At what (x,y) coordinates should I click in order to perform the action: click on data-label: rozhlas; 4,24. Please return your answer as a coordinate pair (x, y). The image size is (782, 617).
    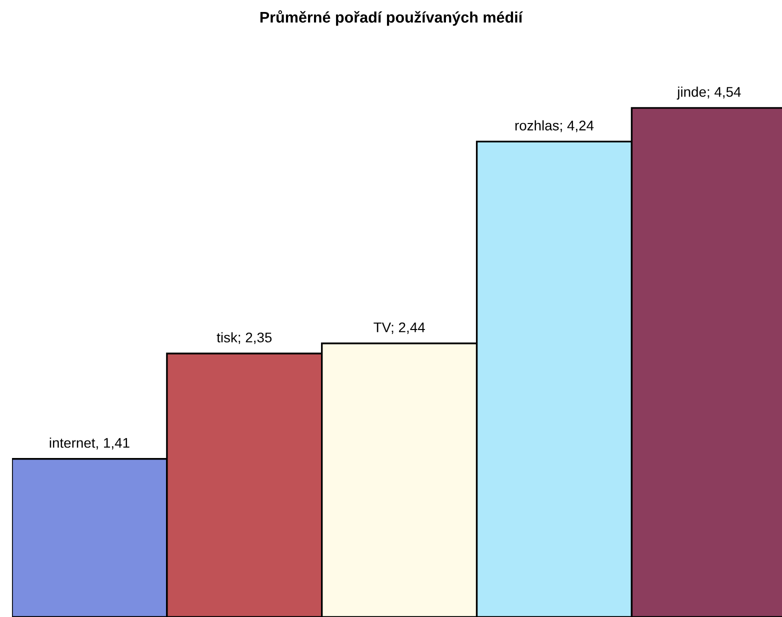
    Looking at the image, I should click on (554, 126).